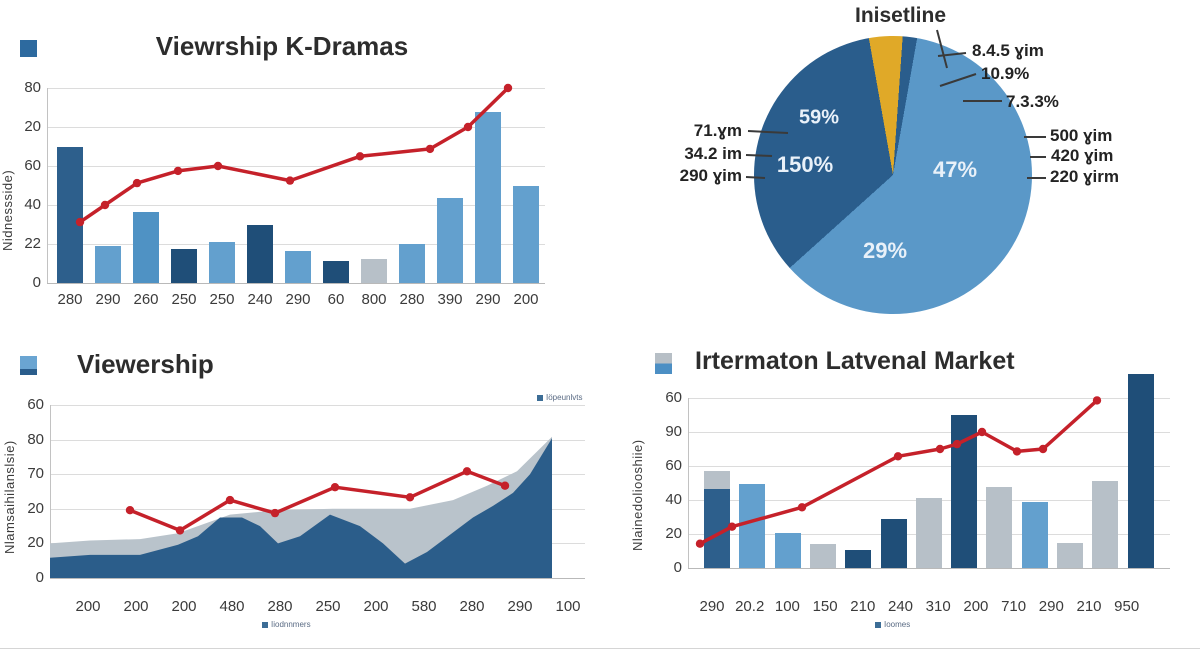 Image resolution: width=1200 pixels, height=654 pixels. Describe the element at coordinates (282, 46) in the screenshot. I see `chart-title-kdramas: Viewrship K-Dramas` at that location.